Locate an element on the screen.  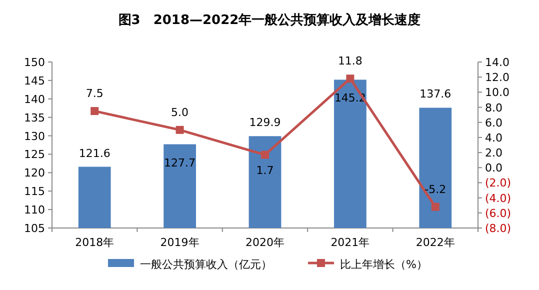
data-label: 121.6 is located at coordinates (94, 153).